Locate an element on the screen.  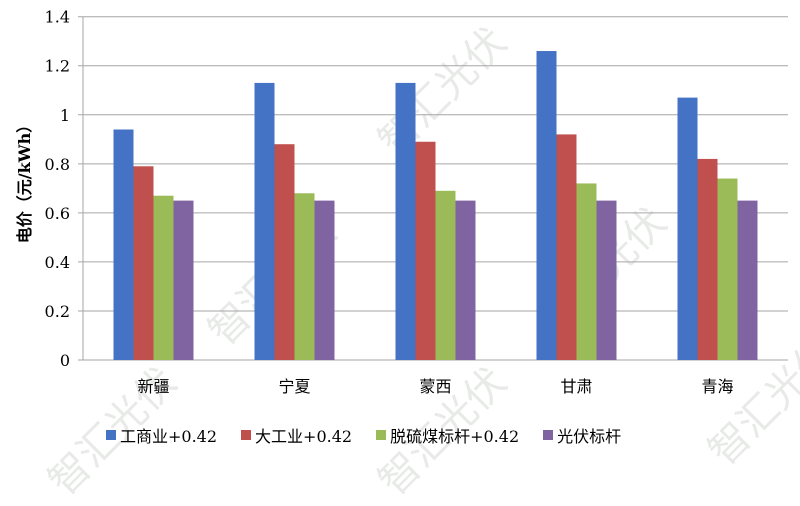
y-tick-label: 1 is located at coordinates (65, 115).